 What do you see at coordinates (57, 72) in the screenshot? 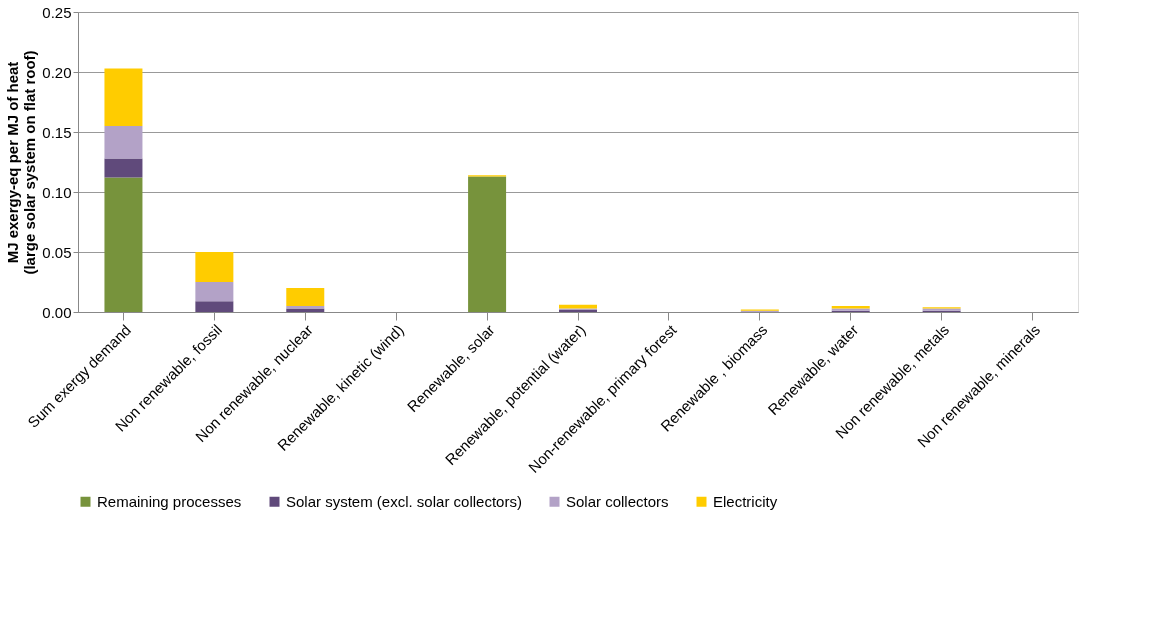
I see `y-tick-label: 0.20` at bounding box center [57, 72].